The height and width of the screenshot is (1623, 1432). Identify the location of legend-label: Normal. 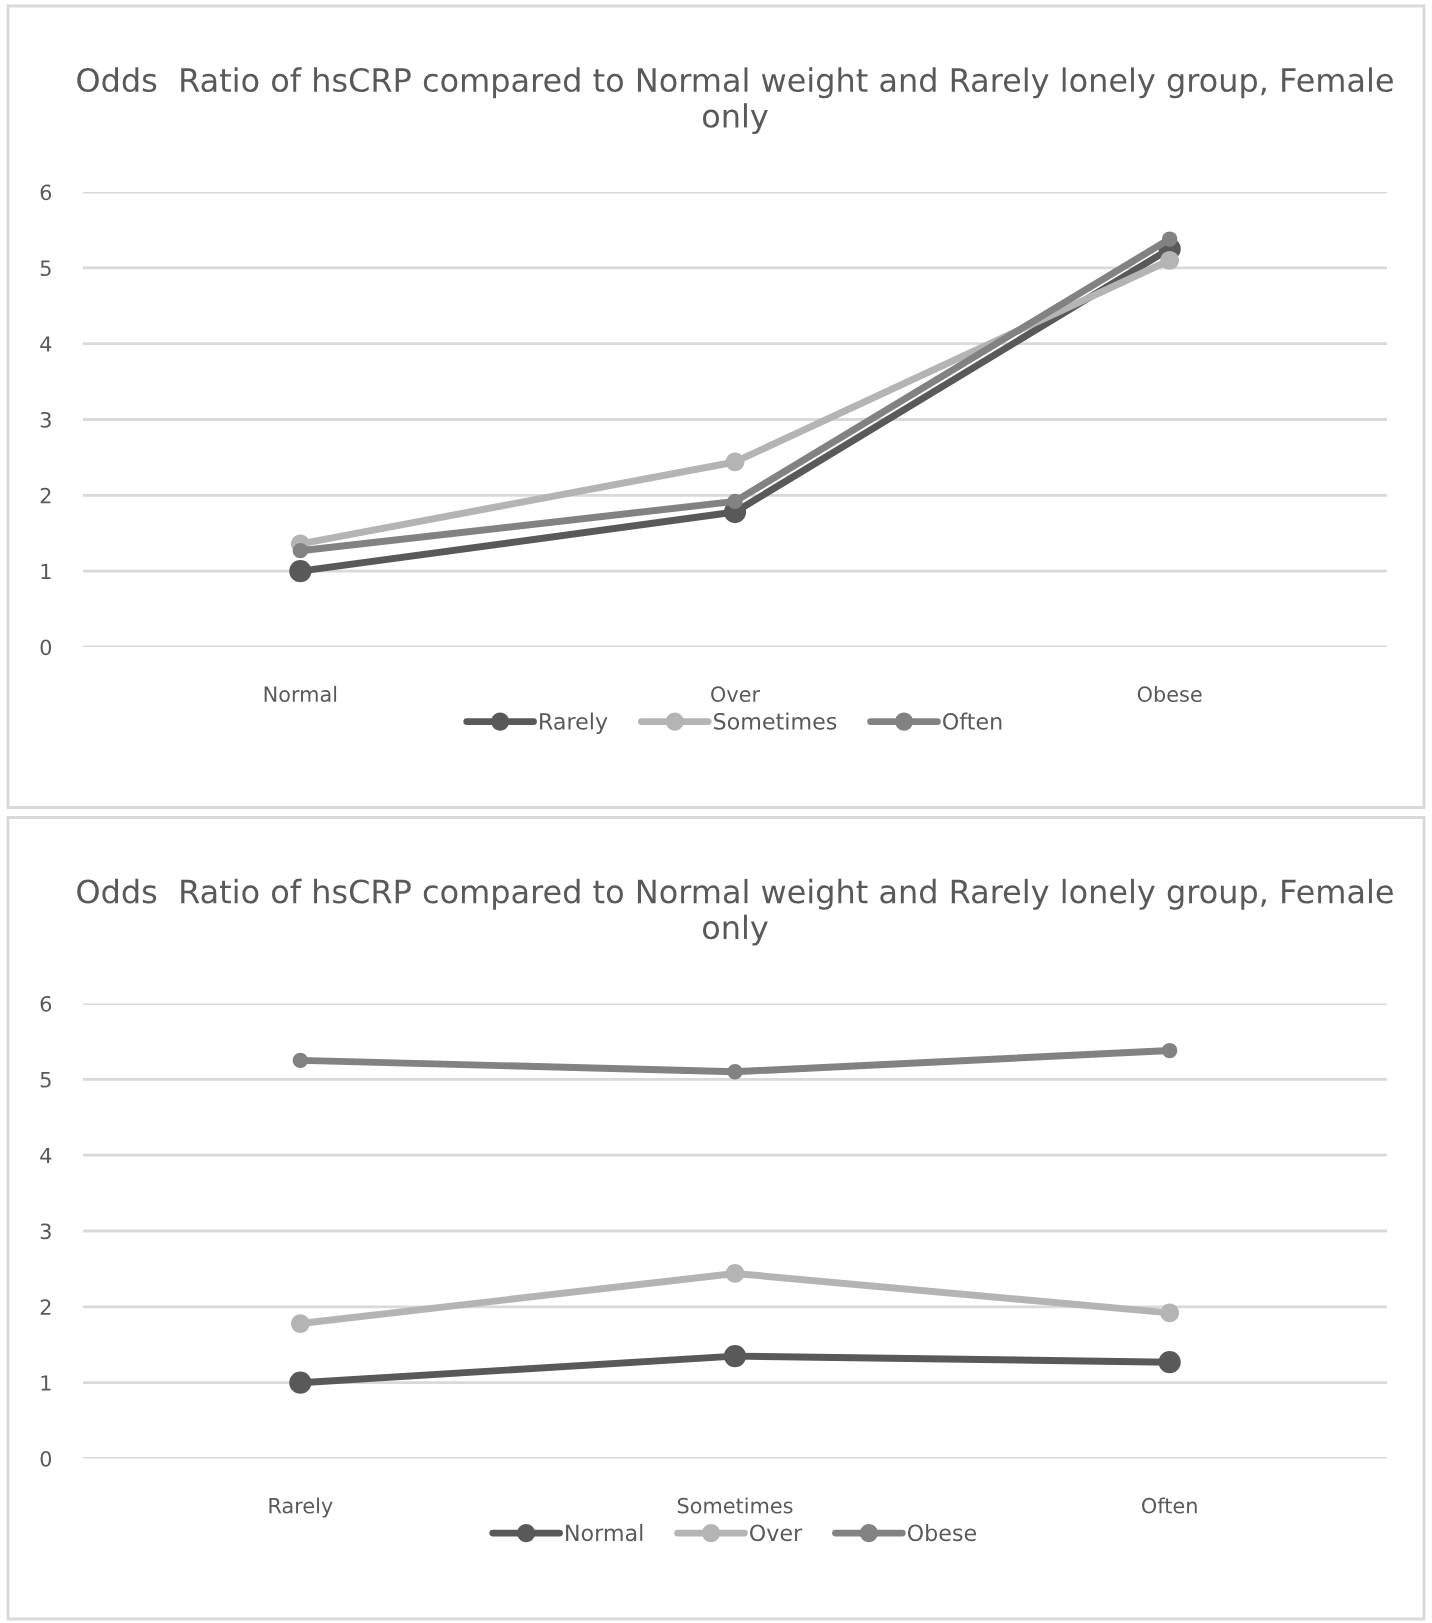
(604, 1533).